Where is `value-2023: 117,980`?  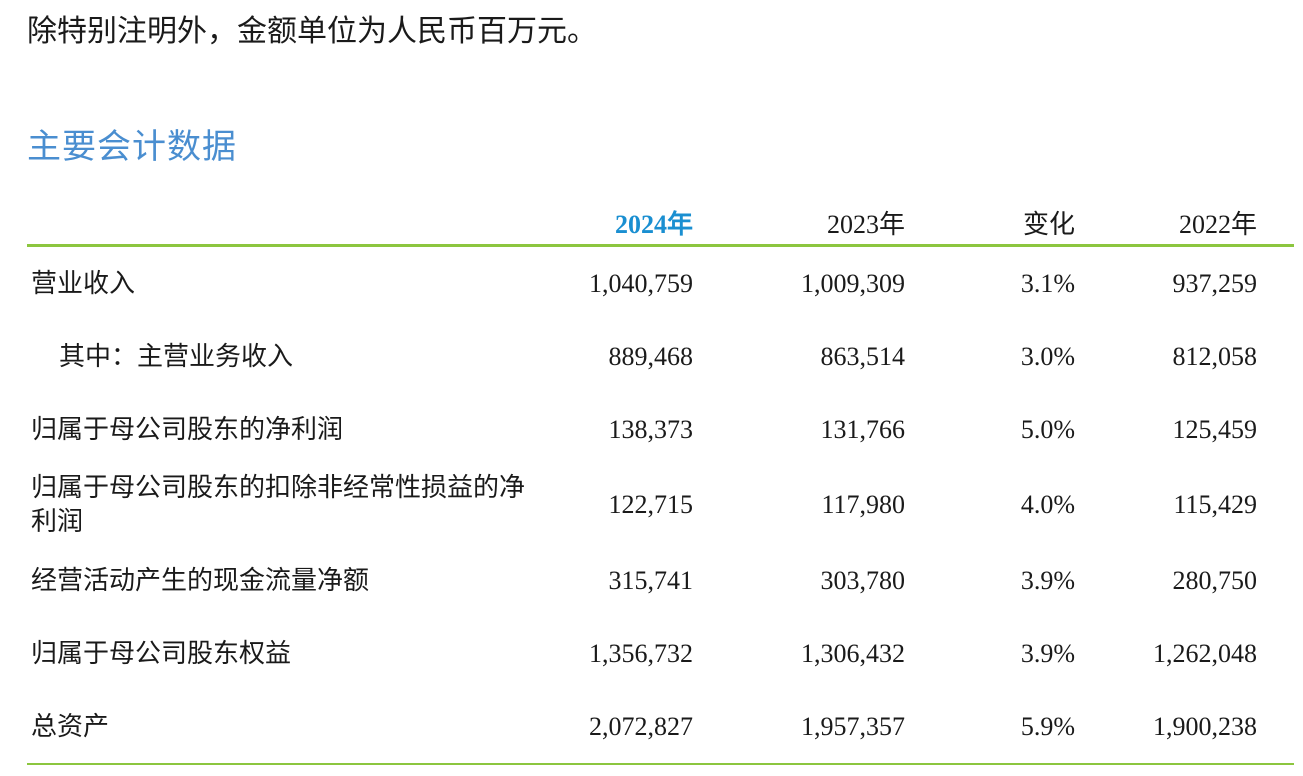 value-2023: 117,980 is located at coordinates (863, 504).